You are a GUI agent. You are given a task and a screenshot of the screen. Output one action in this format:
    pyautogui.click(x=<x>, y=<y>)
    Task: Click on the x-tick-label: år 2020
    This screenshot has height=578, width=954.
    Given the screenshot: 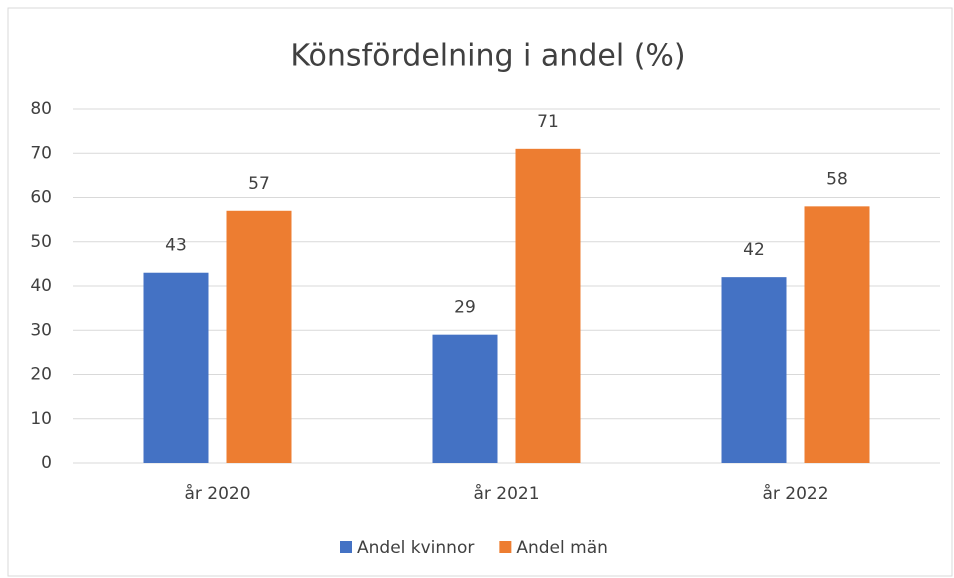 What is the action you would take?
    pyautogui.click(x=217, y=493)
    